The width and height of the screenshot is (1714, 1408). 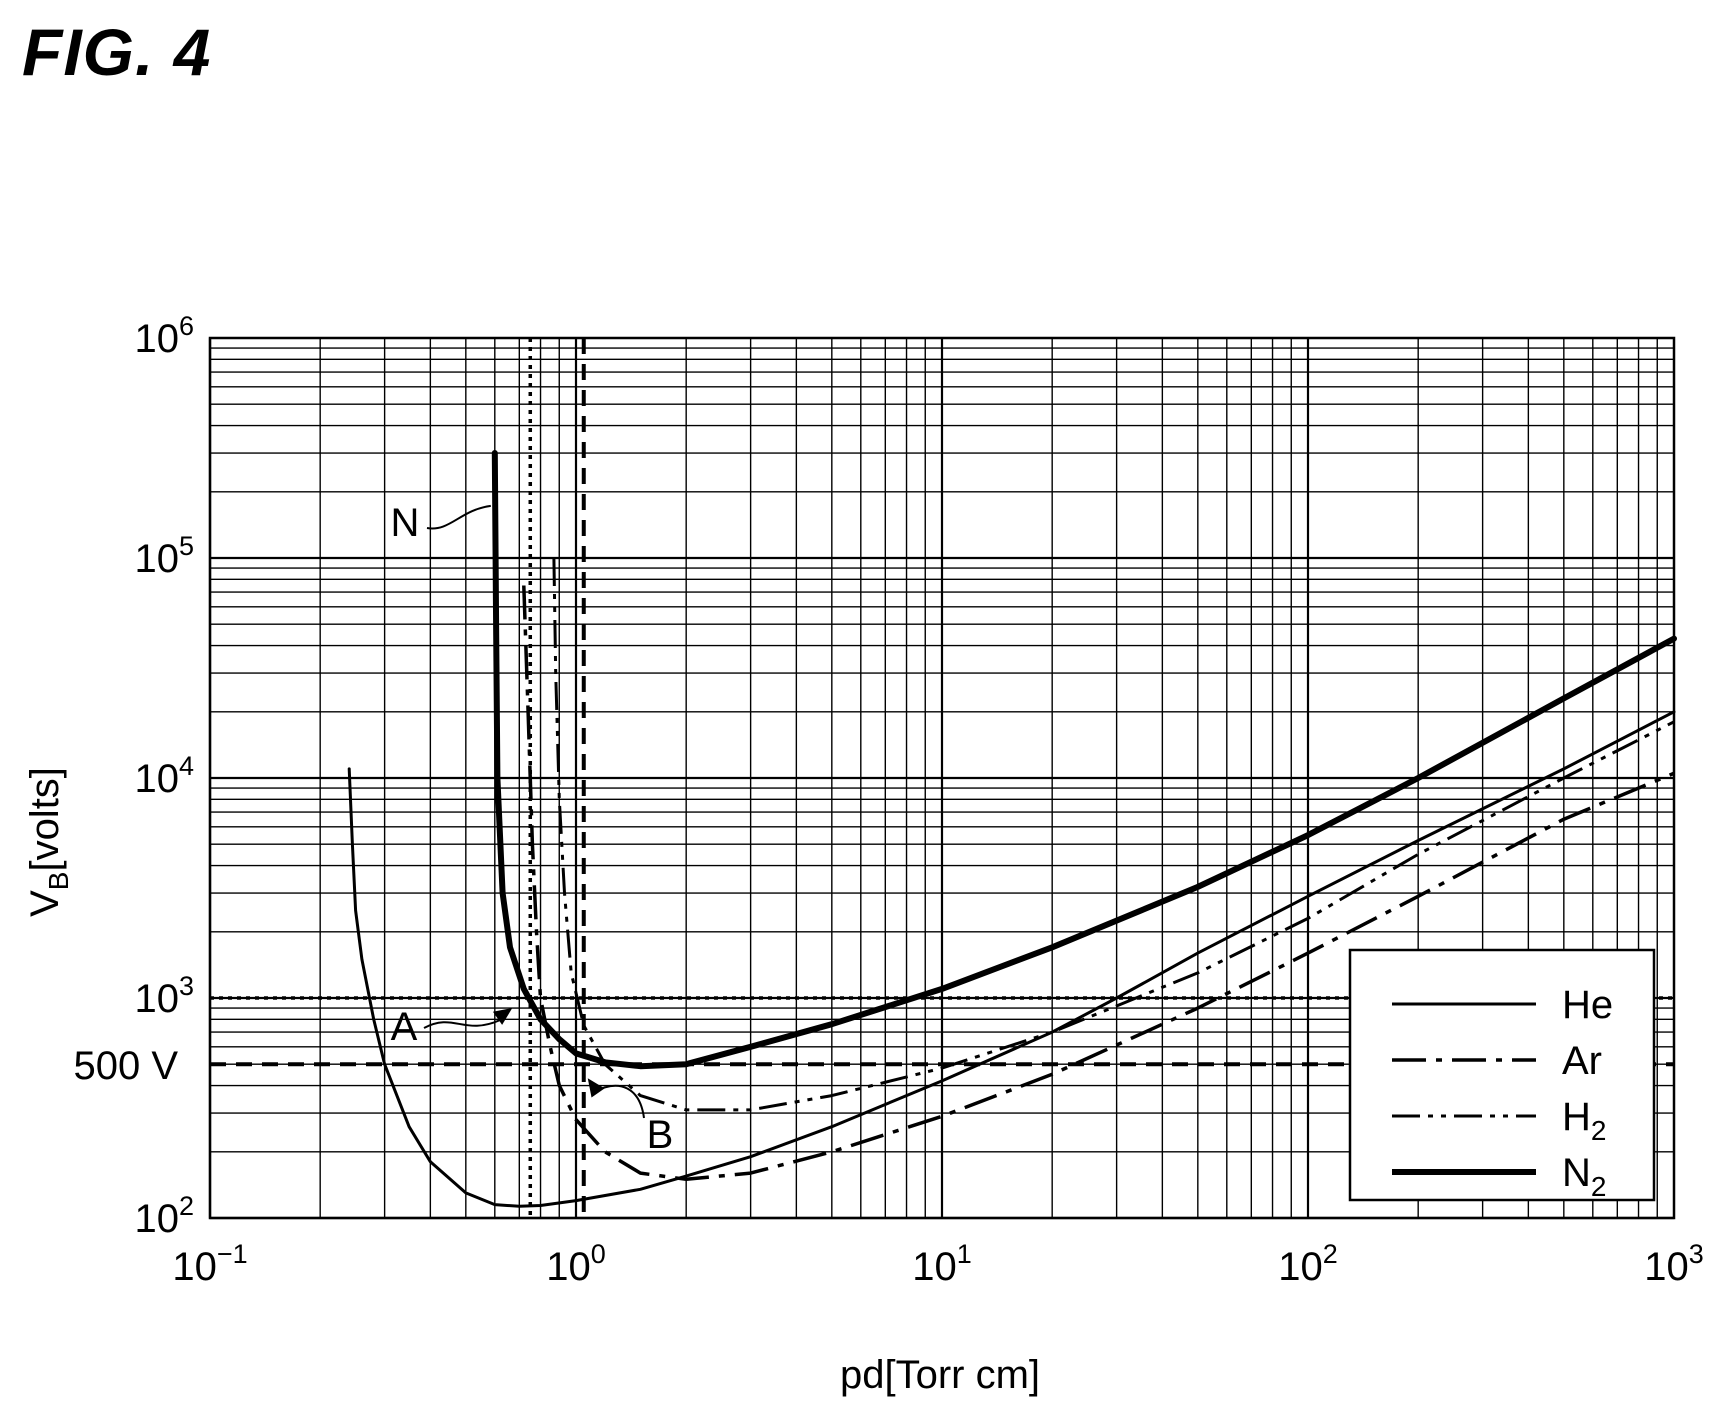 What do you see at coordinates (532, 829) in the screenshot?
I see `annotations: N A B` at bounding box center [532, 829].